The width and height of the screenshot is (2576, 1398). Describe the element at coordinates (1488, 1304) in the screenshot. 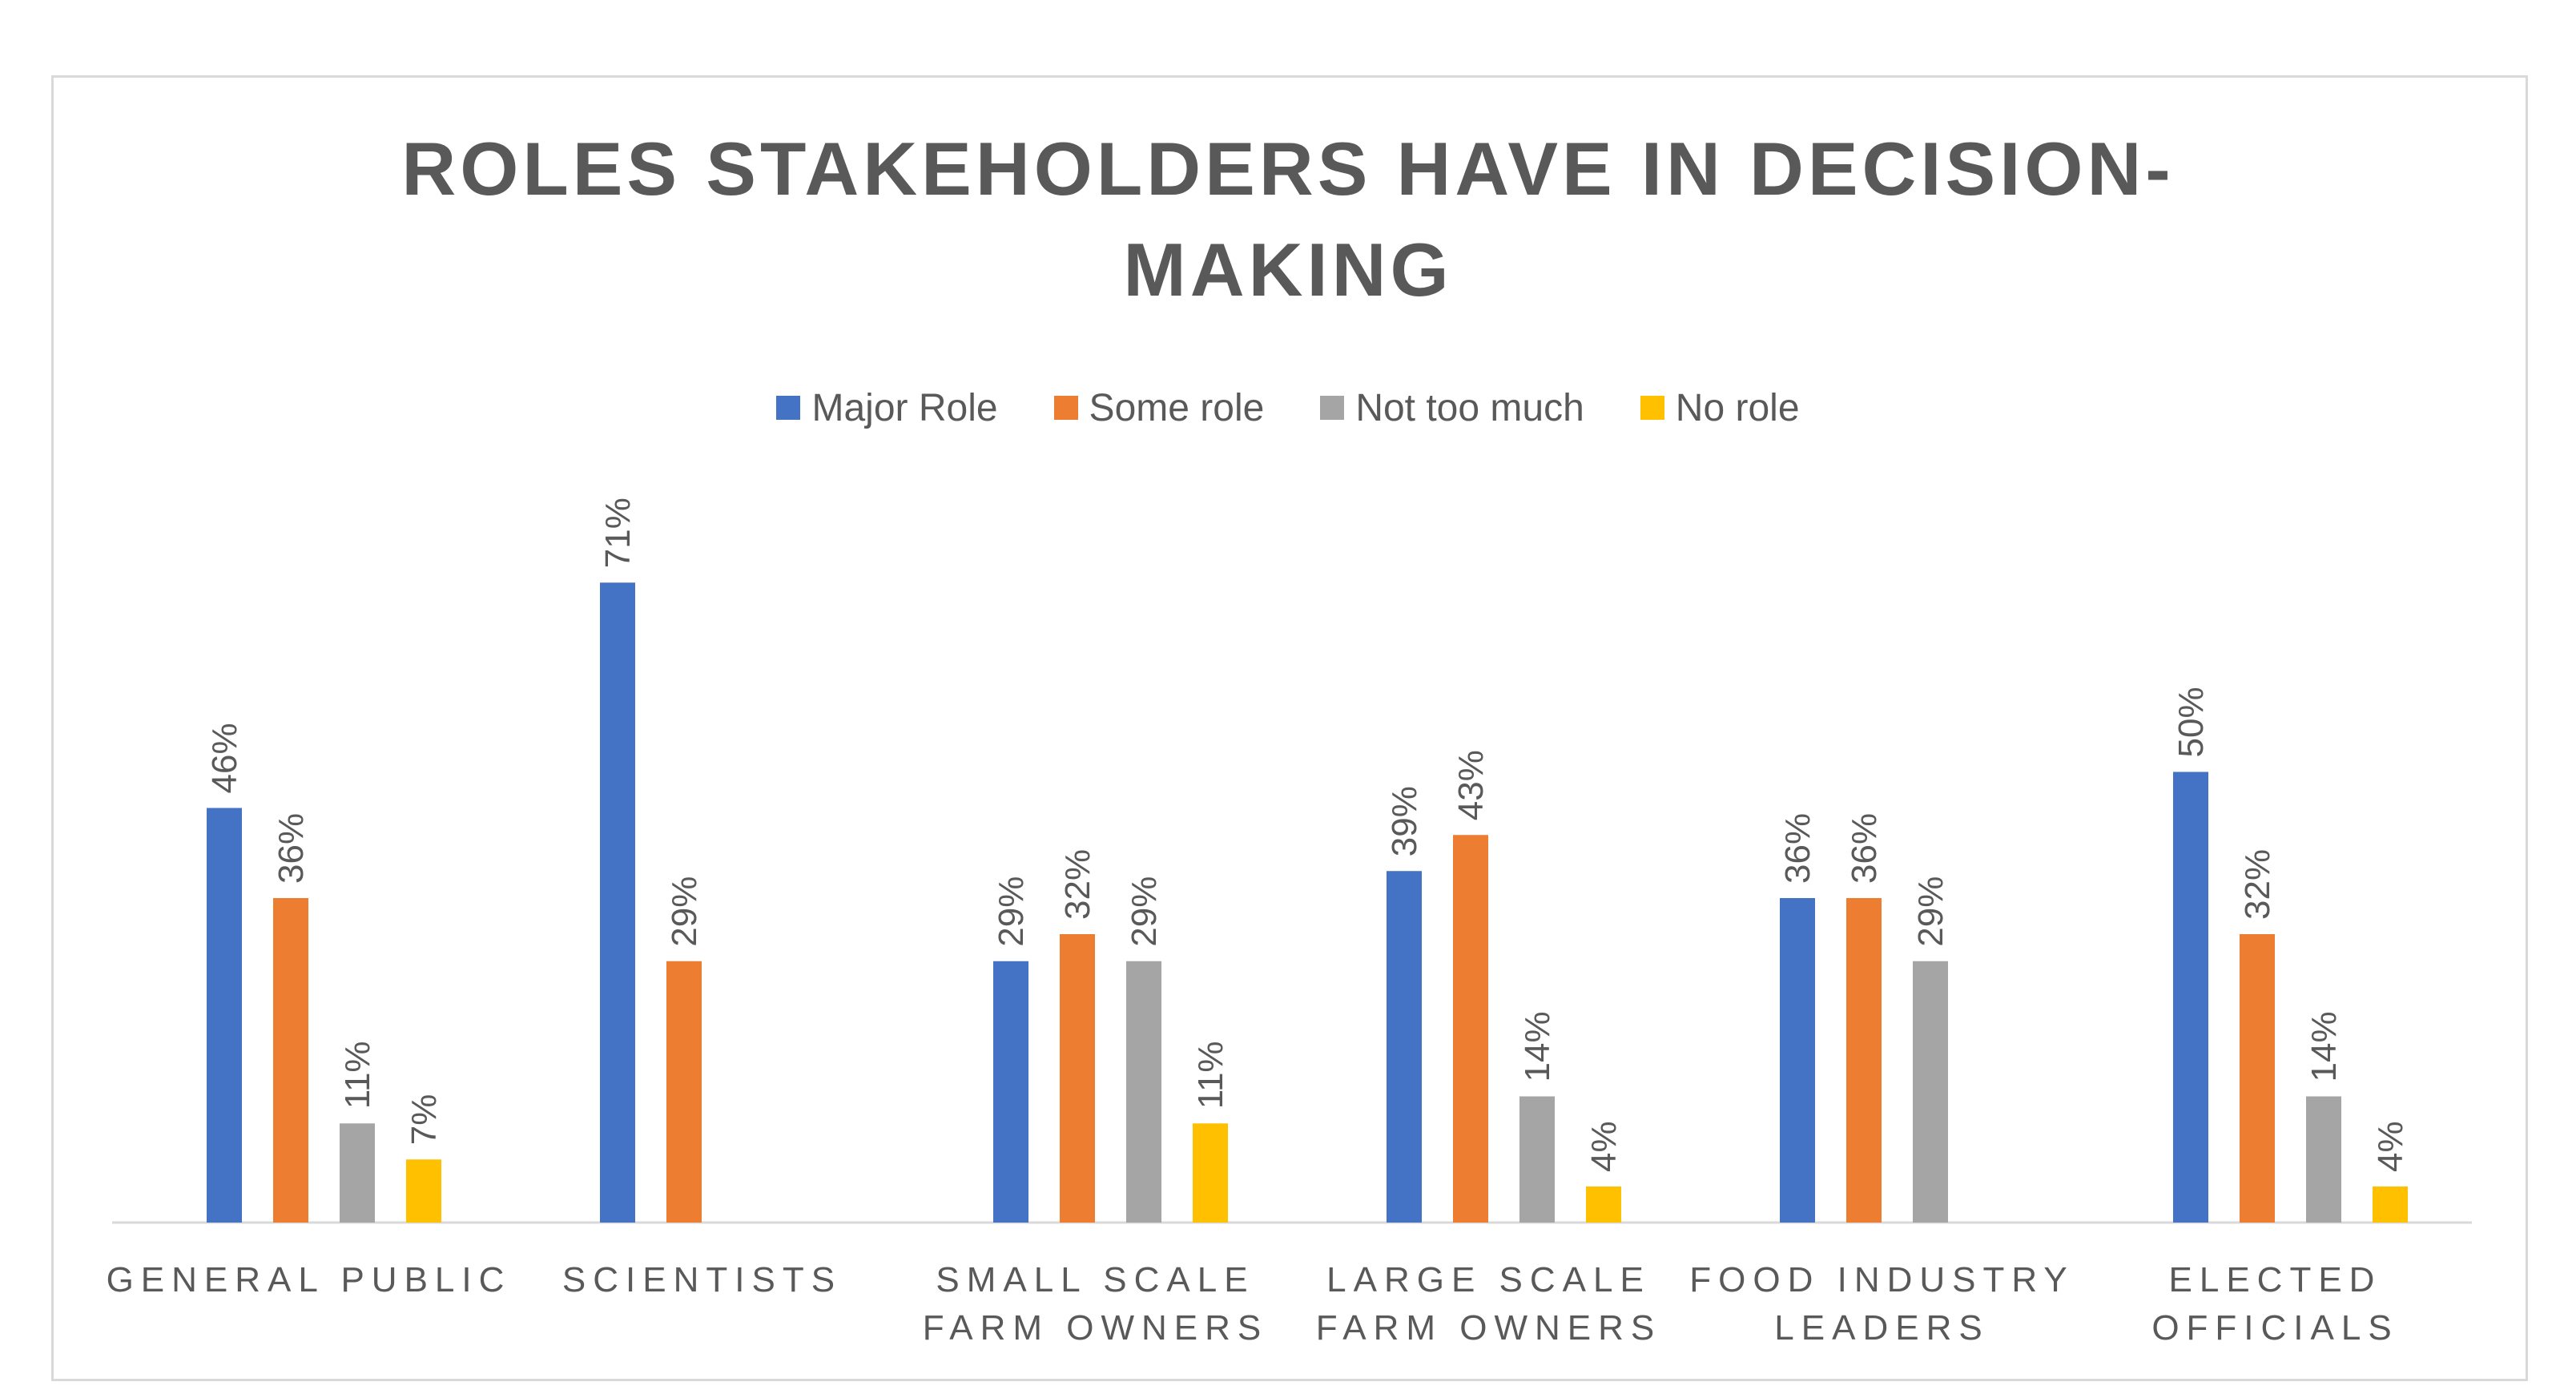

I see `category-label-large-scale-farm-owners: LARGE SCALE FARM OWNERS` at that location.